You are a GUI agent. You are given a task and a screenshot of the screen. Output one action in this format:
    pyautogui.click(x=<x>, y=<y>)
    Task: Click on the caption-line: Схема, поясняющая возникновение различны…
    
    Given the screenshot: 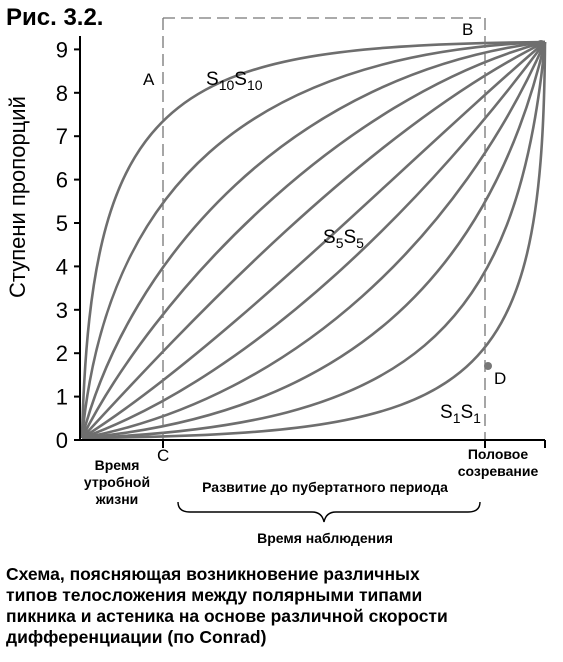 What is the action you would take?
    pyautogui.click(x=213, y=574)
    